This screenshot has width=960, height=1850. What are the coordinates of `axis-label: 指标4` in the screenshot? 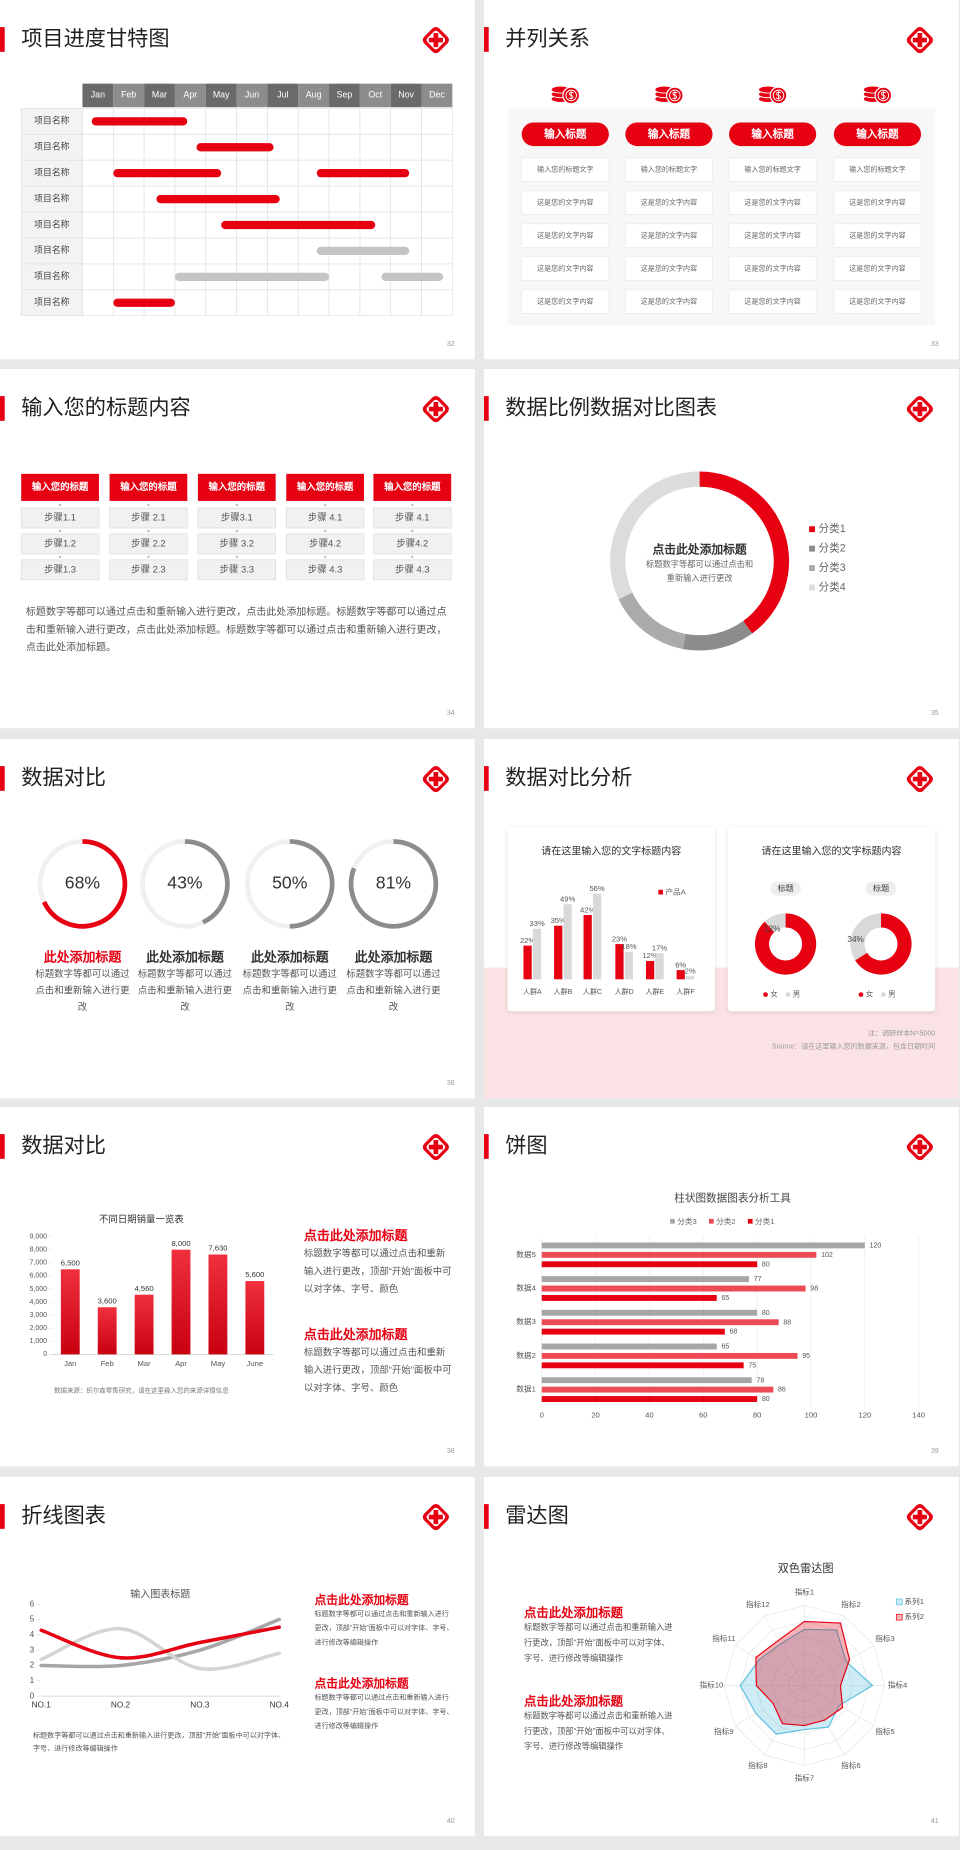 It's located at (898, 1685).